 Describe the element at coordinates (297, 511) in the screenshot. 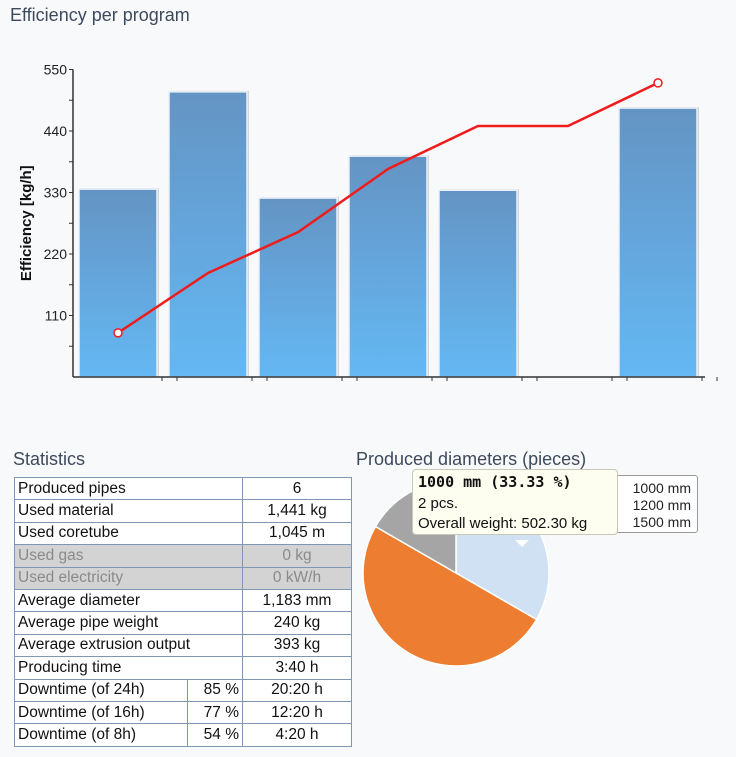

I see `stat-value: 1,441 kg` at that location.